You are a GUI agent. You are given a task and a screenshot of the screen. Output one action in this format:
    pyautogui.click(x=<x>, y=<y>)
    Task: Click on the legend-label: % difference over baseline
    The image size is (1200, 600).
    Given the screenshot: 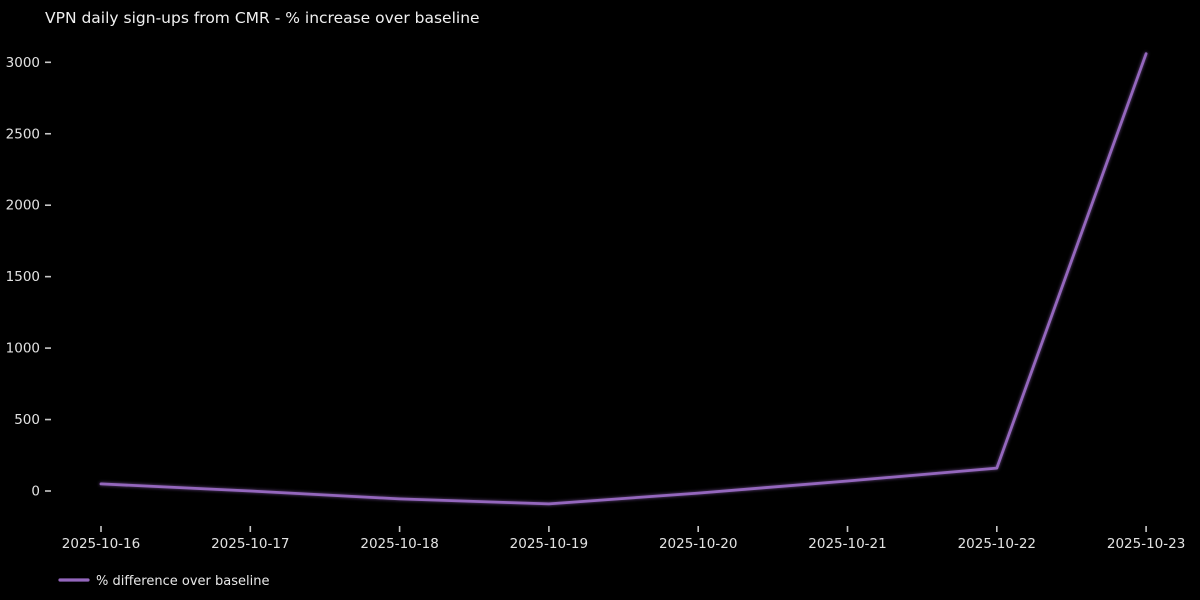 What is the action you would take?
    pyautogui.click(x=182, y=581)
    